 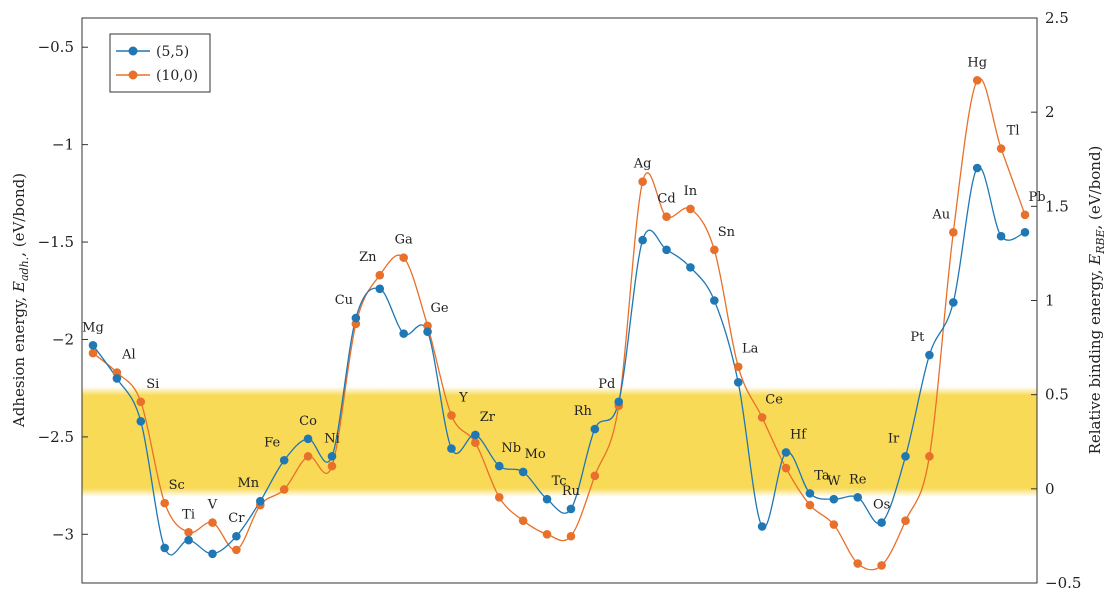 What do you see at coordinates (738, 382) in the screenshot?
I see `data-point-0-La` at bounding box center [738, 382].